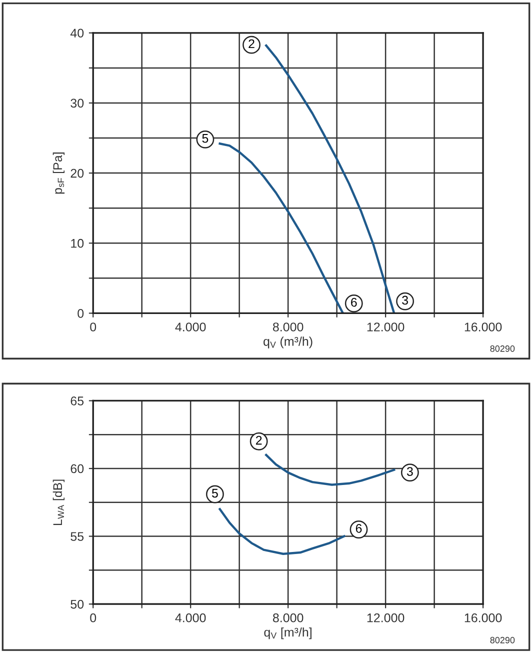  What do you see at coordinates (77, 401) in the screenshot?
I see `y-tick-label: 65` at bounding box center [77, 401].